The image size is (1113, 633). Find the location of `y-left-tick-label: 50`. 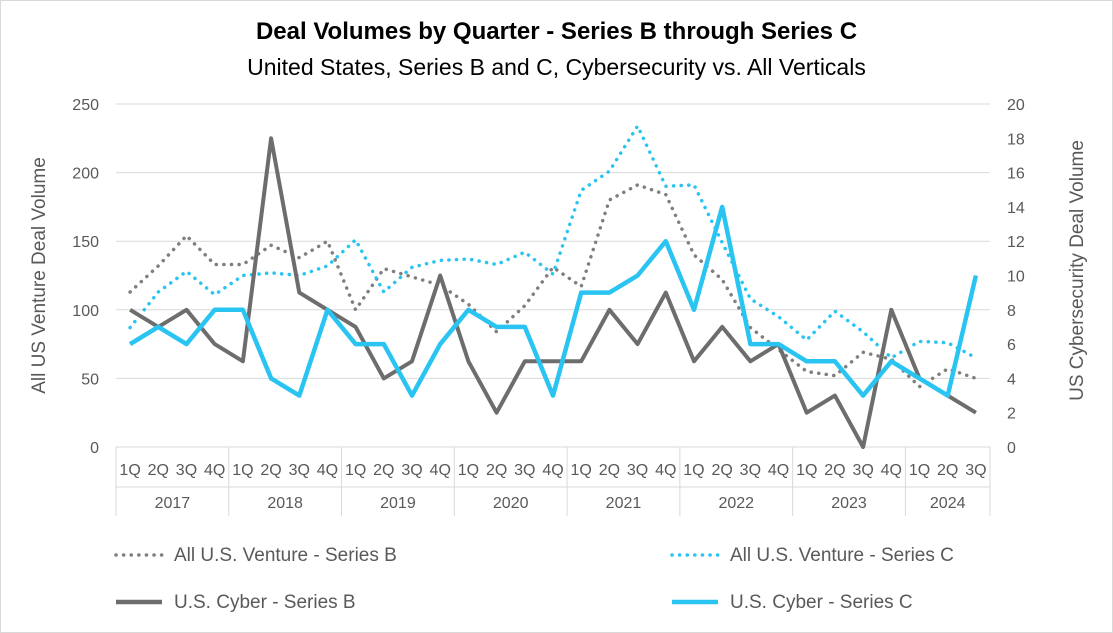

y-left-tick-label: 50 is located at coordinates (90, 379).